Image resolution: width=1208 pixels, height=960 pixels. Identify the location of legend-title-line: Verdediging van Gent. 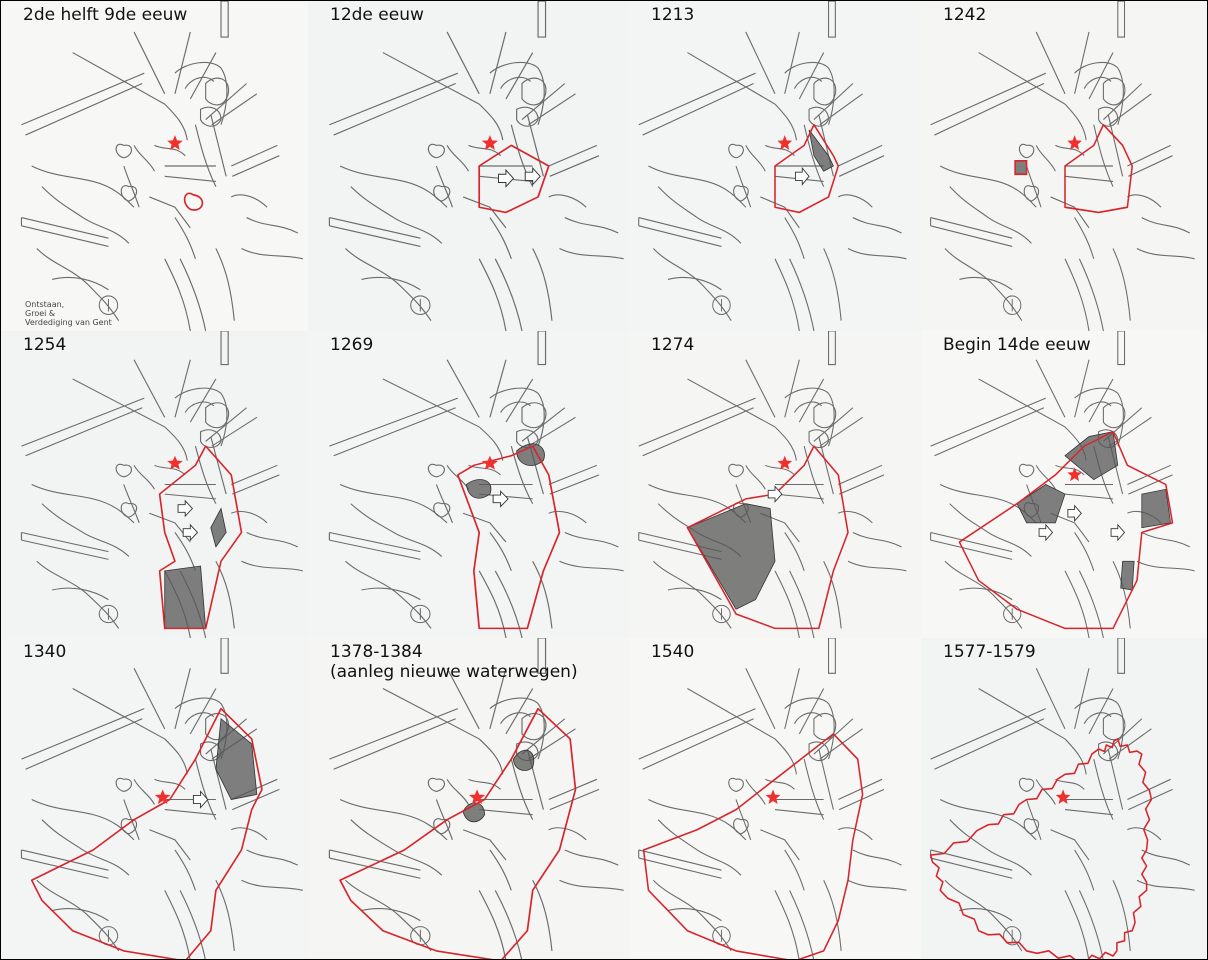
(68, 322).